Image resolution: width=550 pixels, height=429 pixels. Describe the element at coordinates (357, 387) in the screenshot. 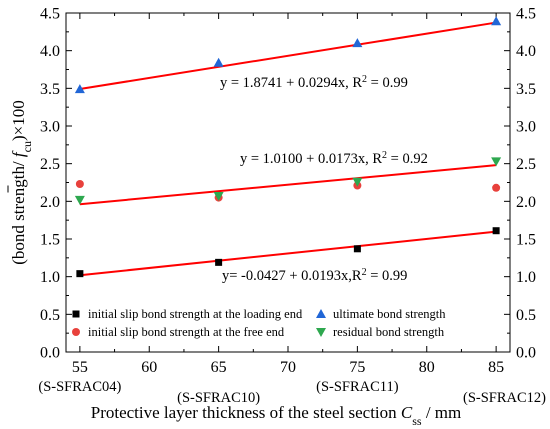

I see `x-sublabel: (S-SFRAC11)` at that location.